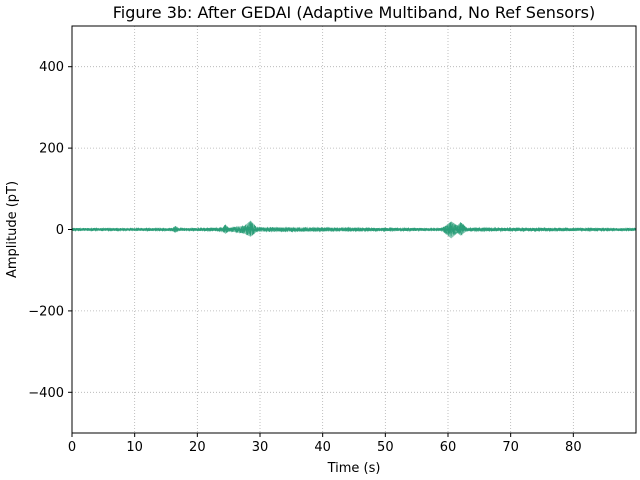 The width and height of the screenshot is (640, 480). I want to click on y-tick-label: −400, so click(46, 393).